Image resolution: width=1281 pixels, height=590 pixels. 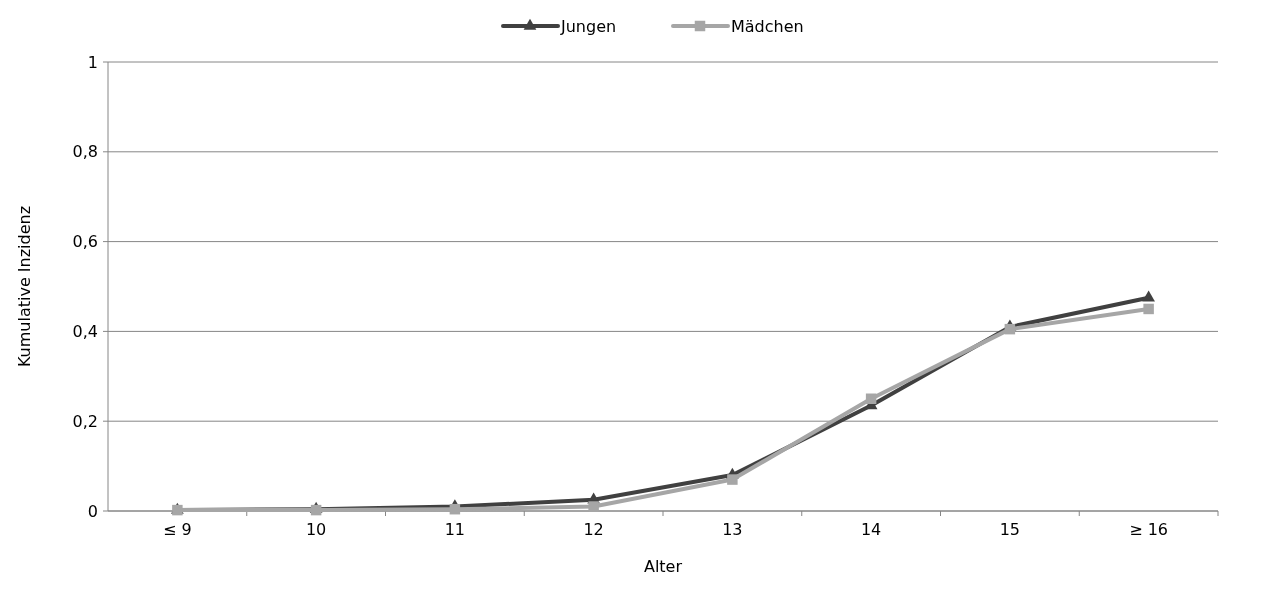 What do you see at coordinates (24, 286) in the screenshot?
I see `y-axis-title: Kumulative Inzidenz` at bounding box center [24, 286].